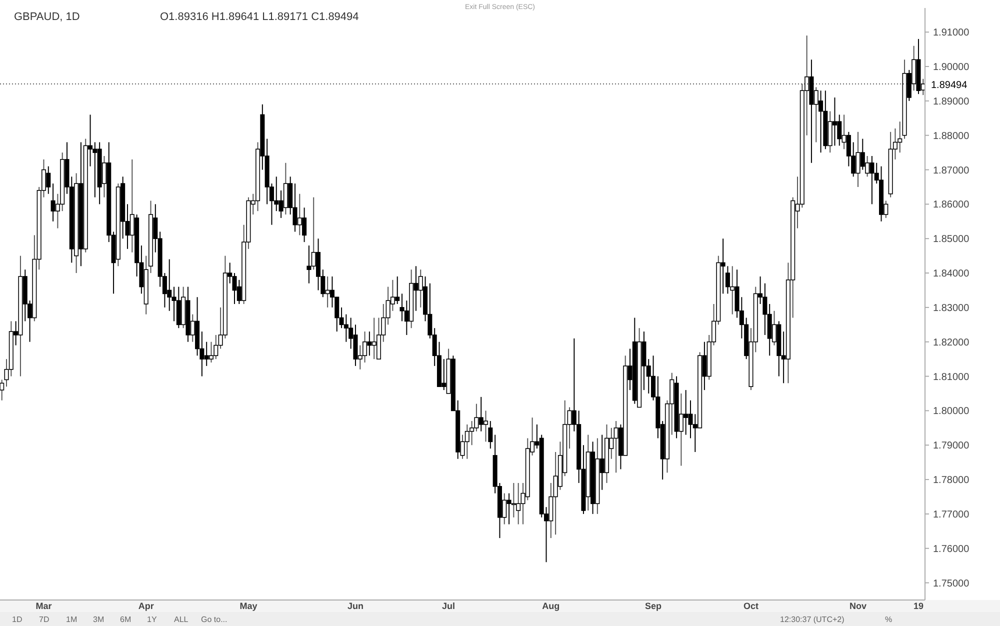 This screenshot has height=626, width=1000. What do you see at coordinates (951, 170) in the screenshot?
I see `y-tick-label: 1.87000` at bounding box center [951, 170].